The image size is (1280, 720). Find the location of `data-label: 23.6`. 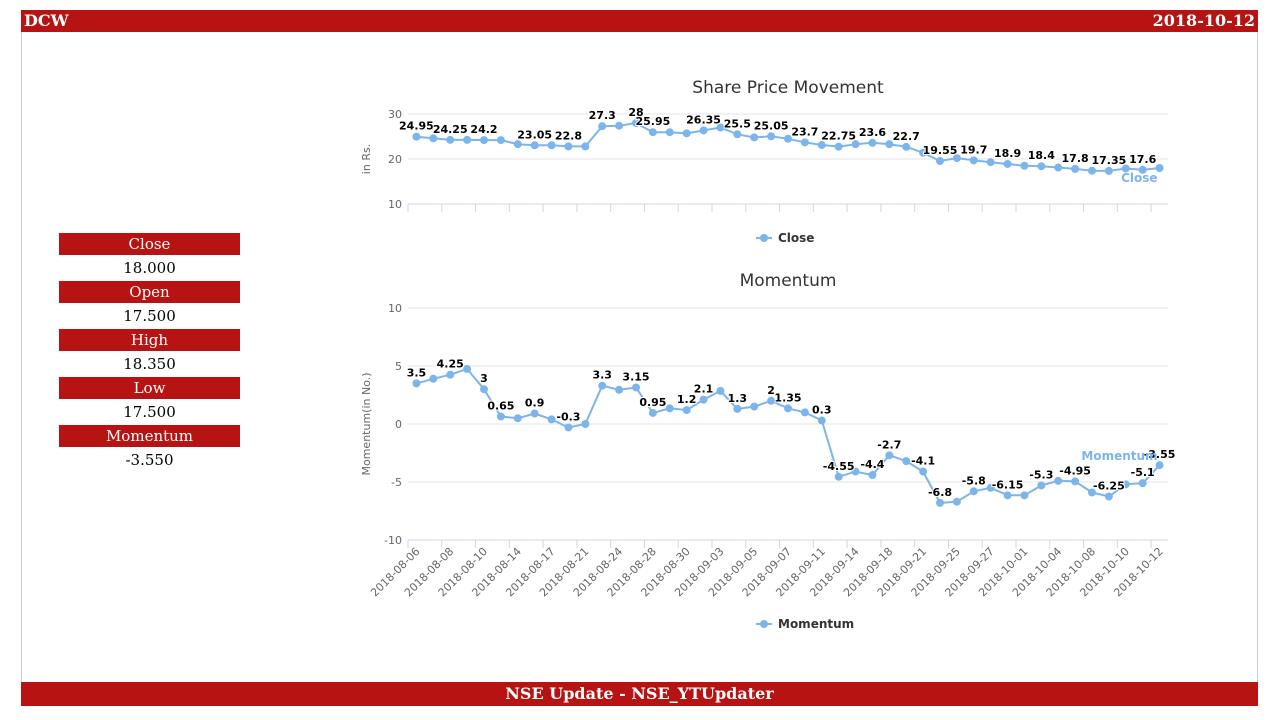

data-label: 23.6 is located at coordinates (872, 132).